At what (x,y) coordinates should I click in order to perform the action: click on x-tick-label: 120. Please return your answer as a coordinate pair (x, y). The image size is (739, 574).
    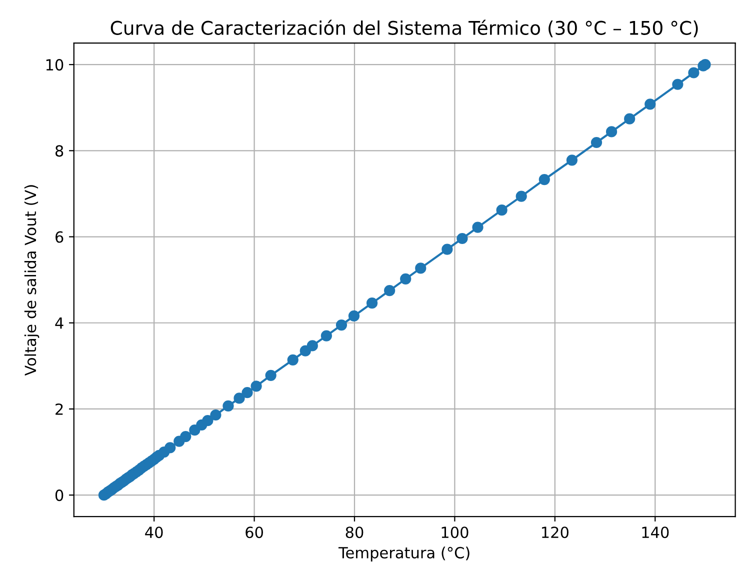
    Looking at the image, I should click on (555, 532).